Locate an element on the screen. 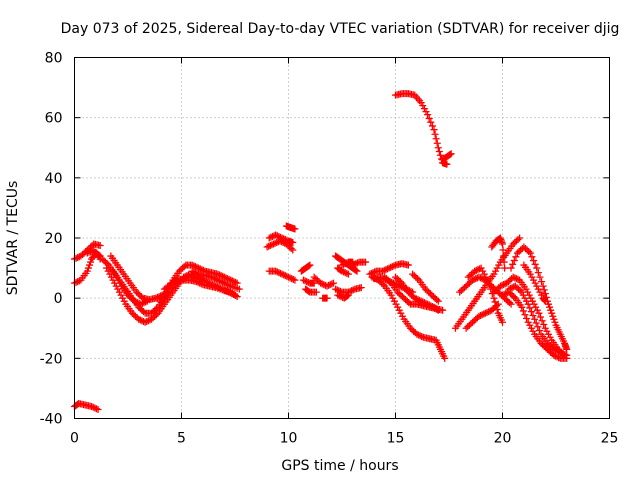 The width and height of the screenshot is (640, 480). x-tick-label: 25 is located at coordinates (610, 439).